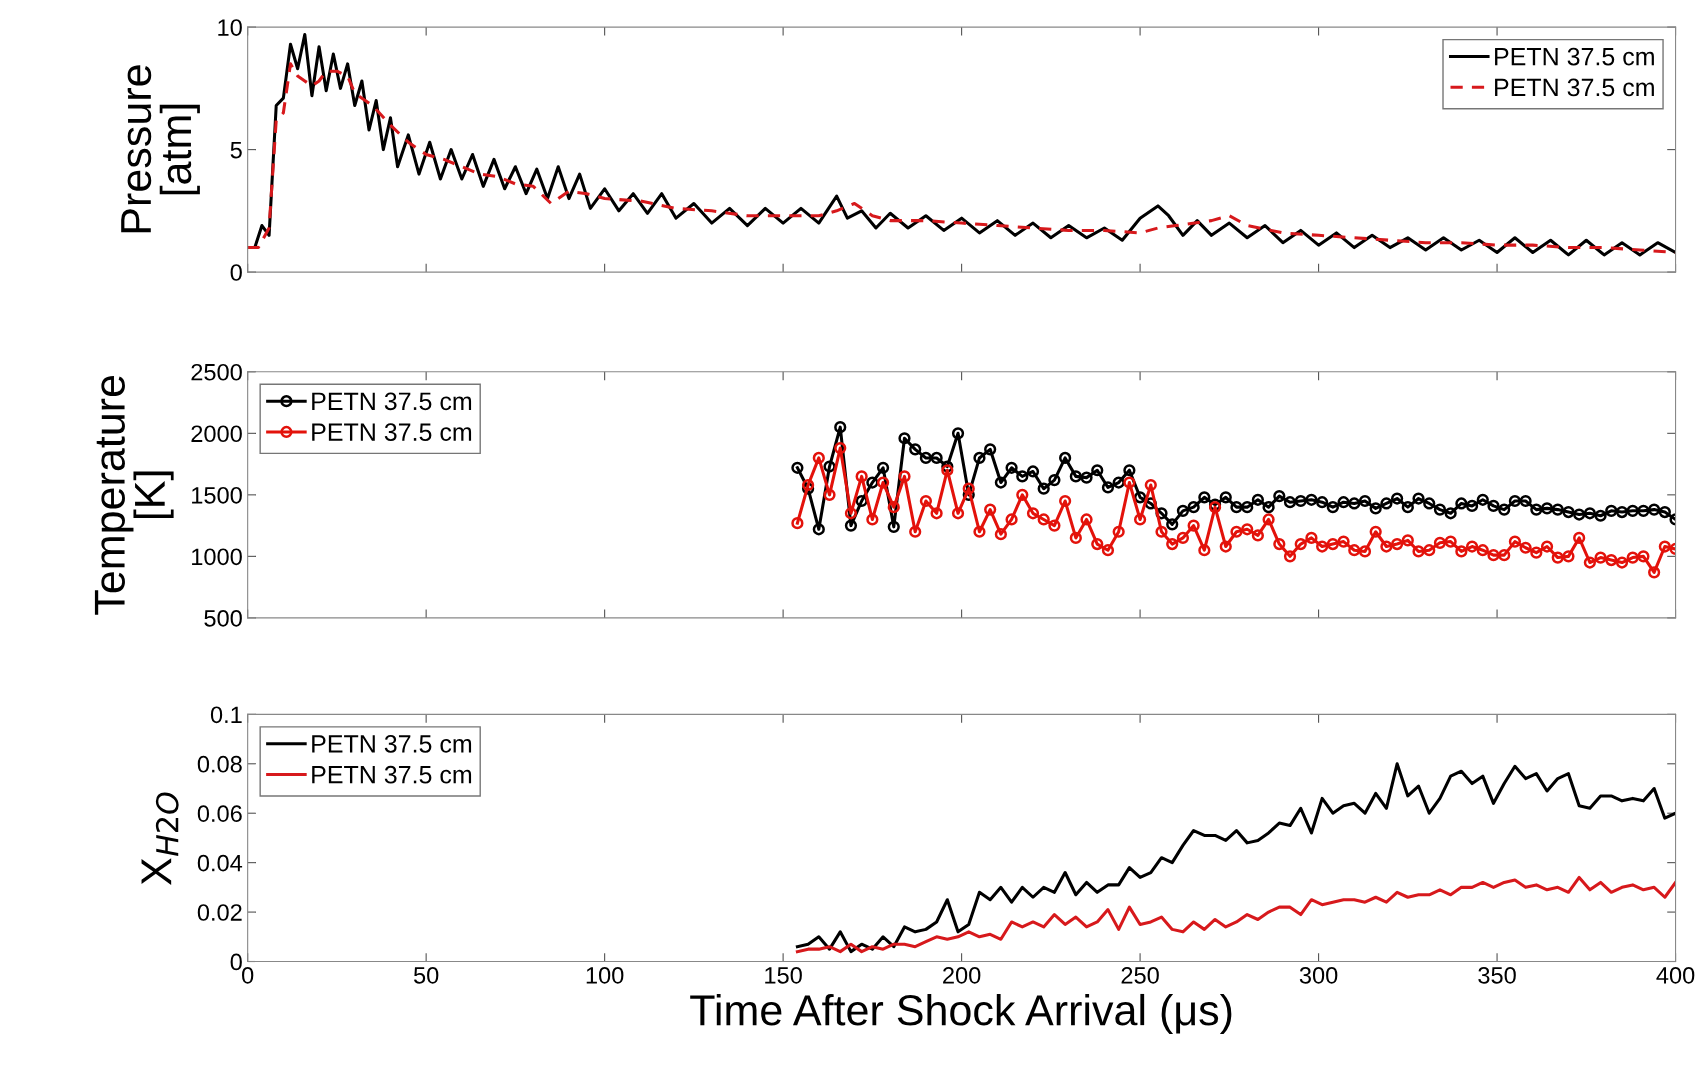  I want to click on y-axis-title: X$_{H2O}$, so click(160, 838).